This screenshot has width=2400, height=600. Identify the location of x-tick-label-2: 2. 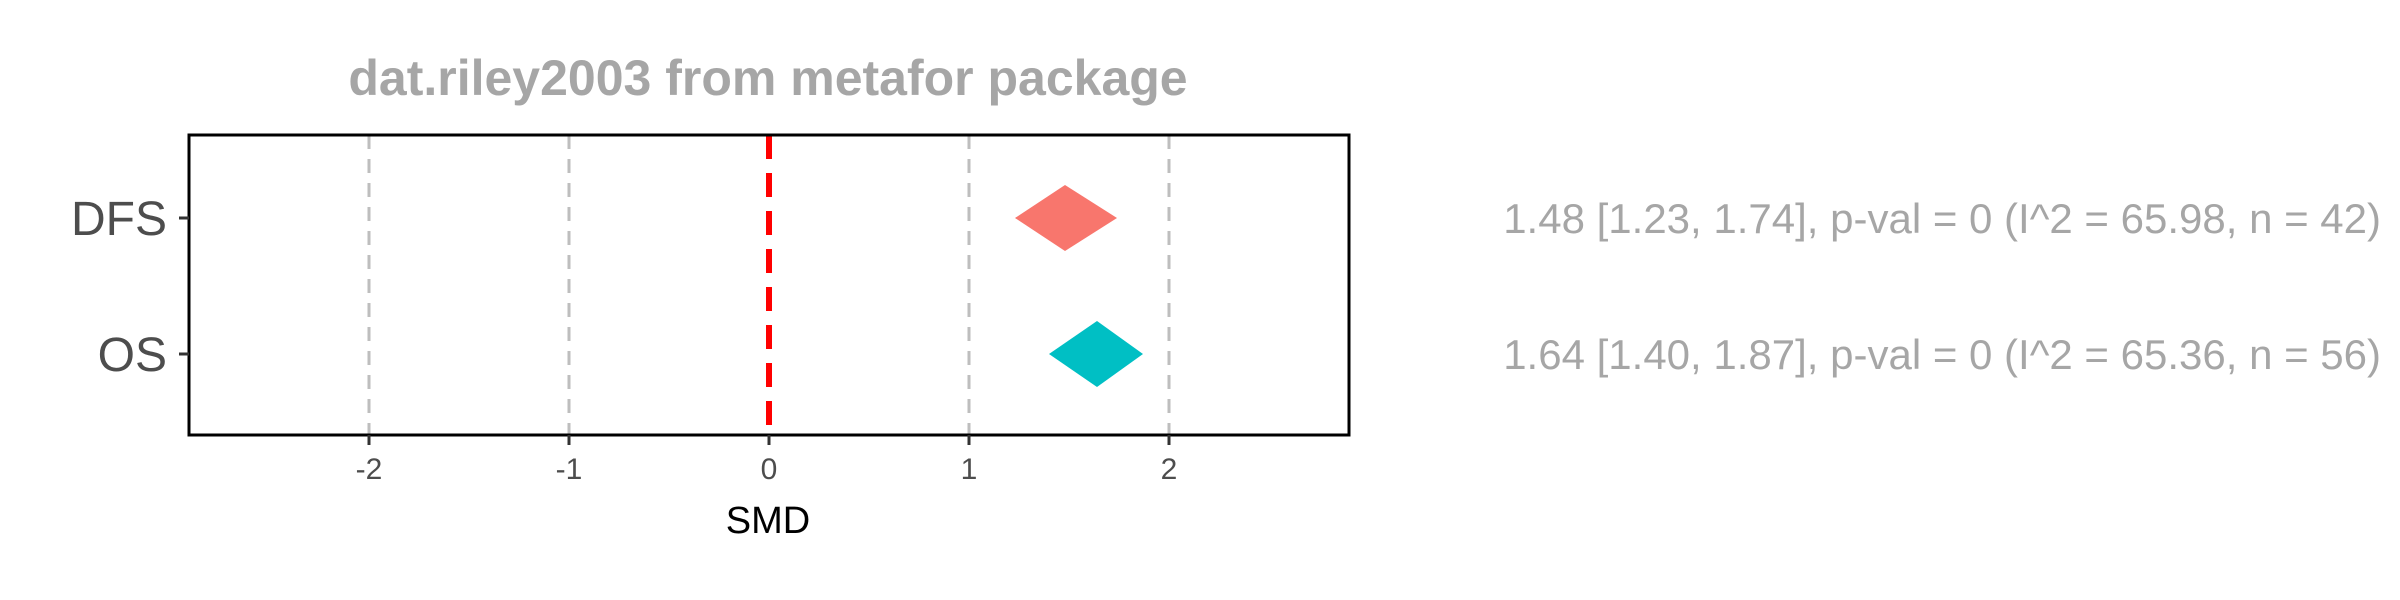
(1169, 469).